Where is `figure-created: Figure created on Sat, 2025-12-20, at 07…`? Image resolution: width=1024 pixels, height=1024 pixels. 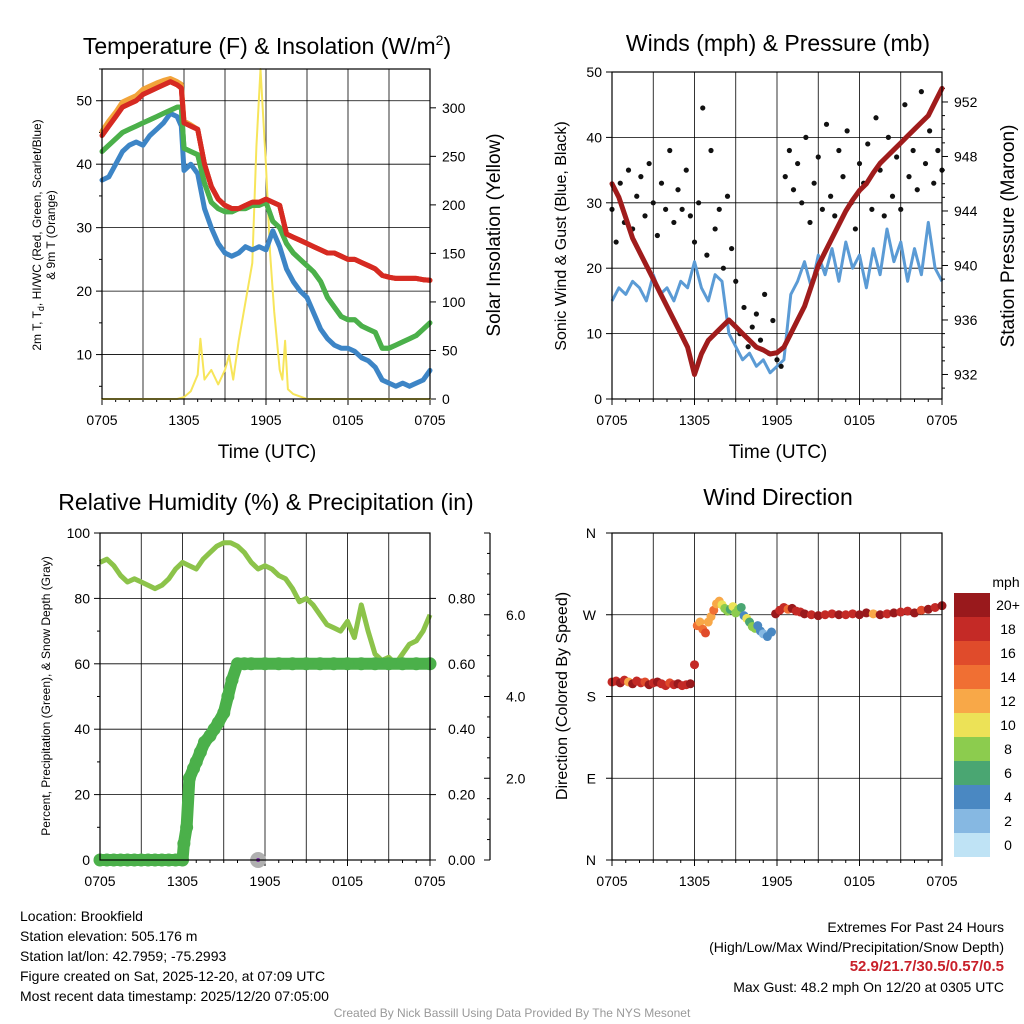
figure-created: Figure created on Sat, 2025-12-20, at 07… is located at coordinates (173, 976).